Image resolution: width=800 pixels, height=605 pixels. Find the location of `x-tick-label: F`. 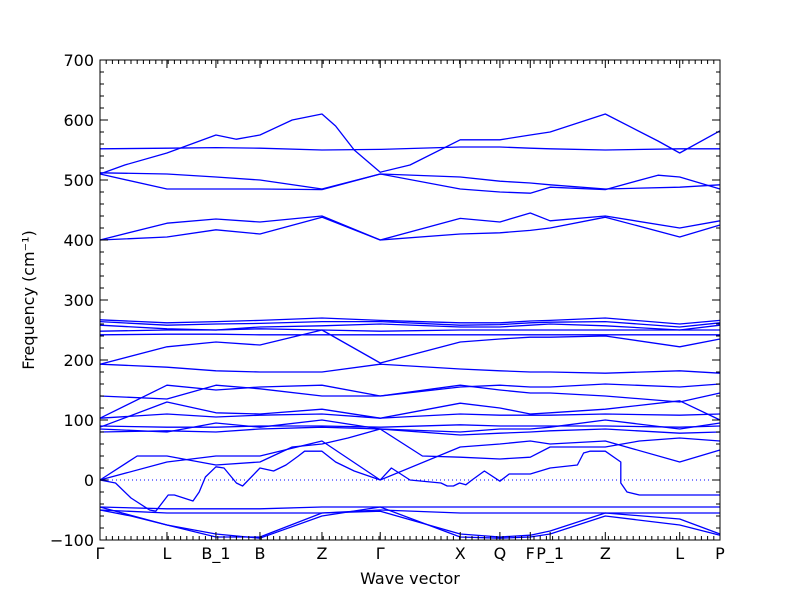

x-tick-label: F is located at coordinates (530, 553).